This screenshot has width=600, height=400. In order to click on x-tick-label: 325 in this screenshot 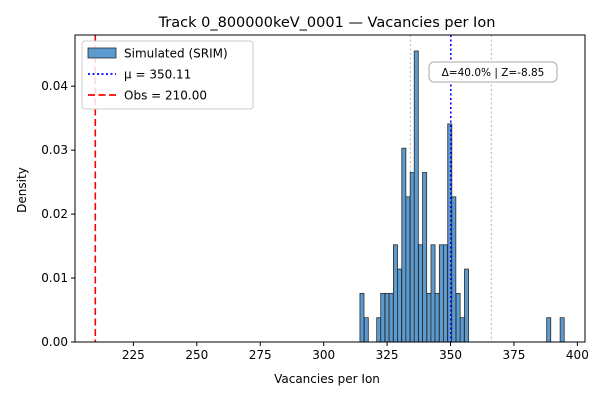, I will do `click(387, 355)`.